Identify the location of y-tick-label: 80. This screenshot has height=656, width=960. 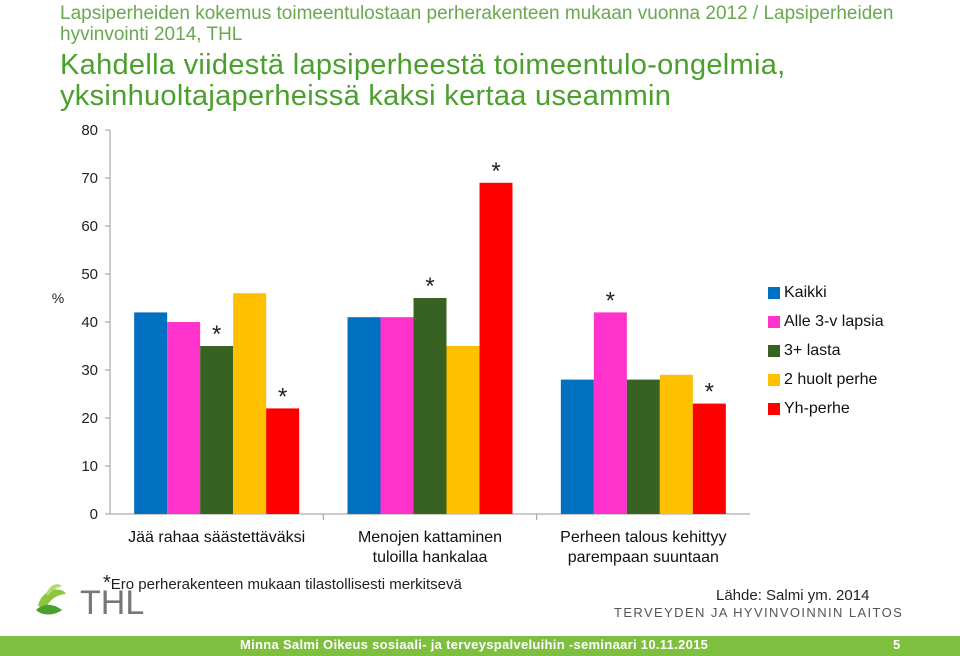
(89, 130).